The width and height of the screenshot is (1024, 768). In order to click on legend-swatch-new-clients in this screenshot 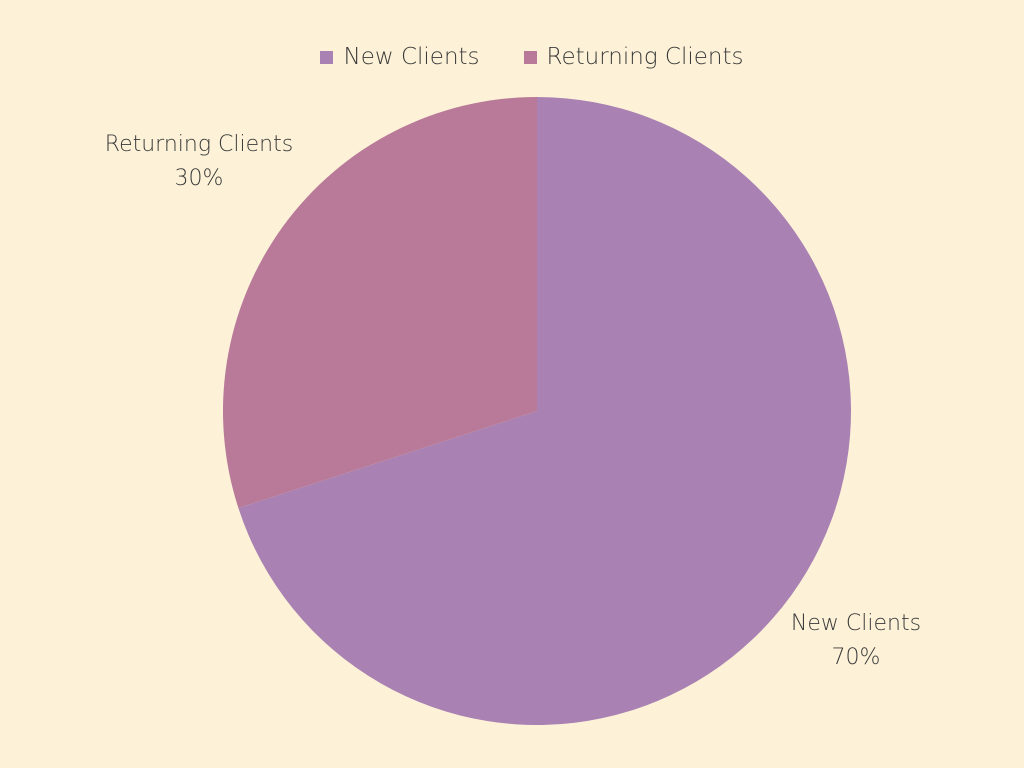, I will do `click(327, 57)`.